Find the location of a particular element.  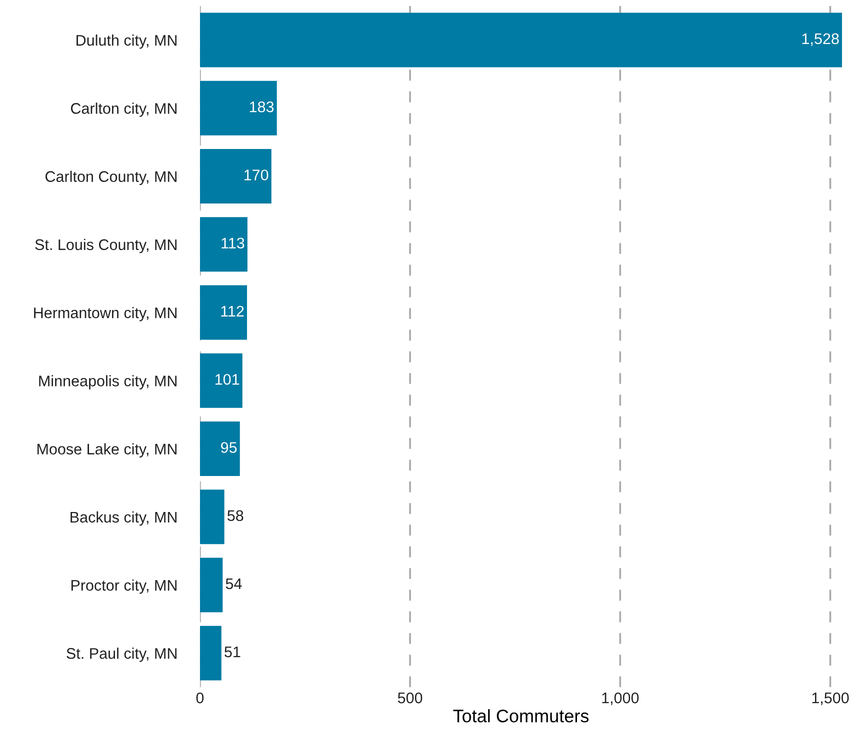

y-tick-label: Duluth city, MN is located at coordinates (126, 41).